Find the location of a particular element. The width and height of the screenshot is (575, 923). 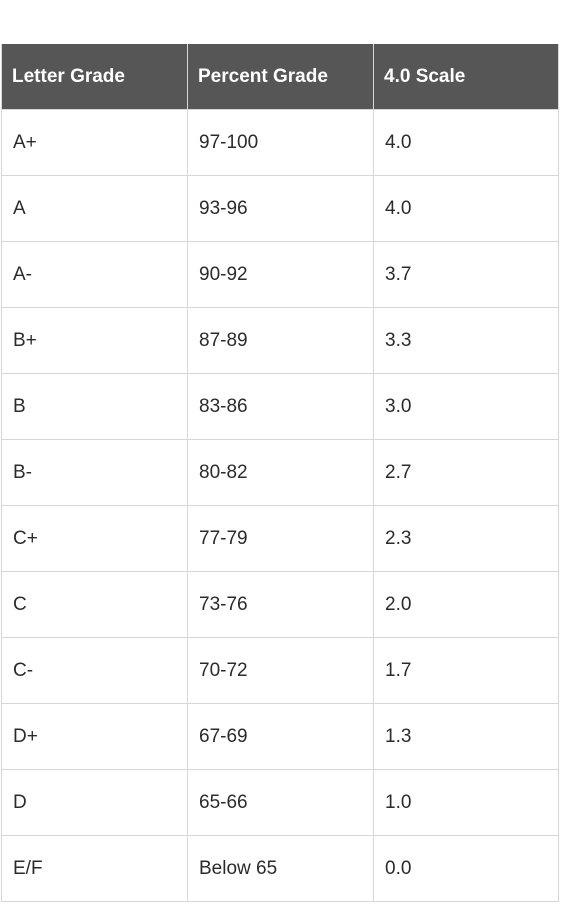

cell-scale: 3.3 is located at coordinates (466, 340).